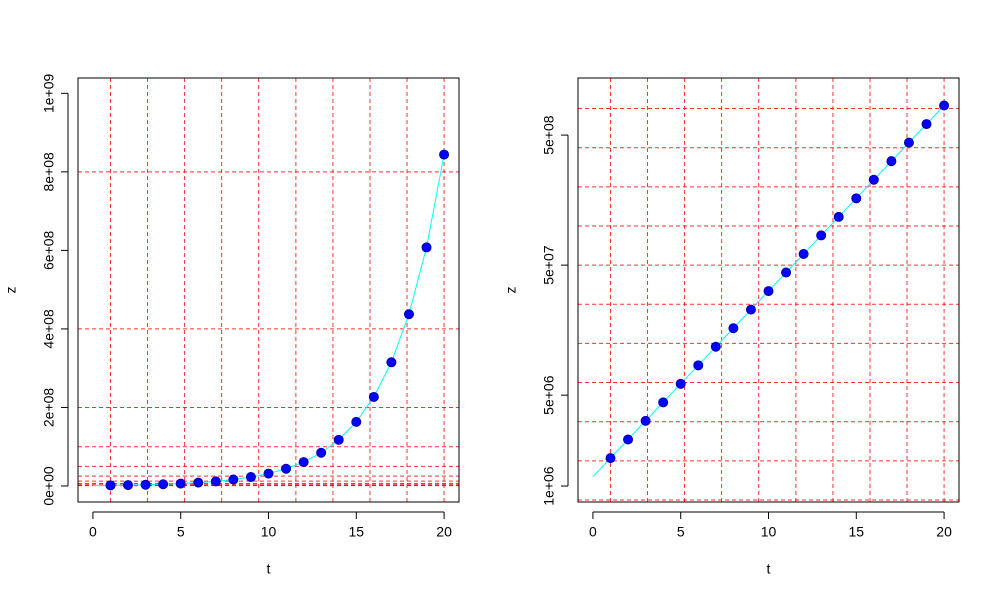 This screenshot has width=1000, height=600. What do you see at coordinates (549, 486) in the screenshot?
I see `y-tick-label: 1e+06` at bounding box center [549, 486].